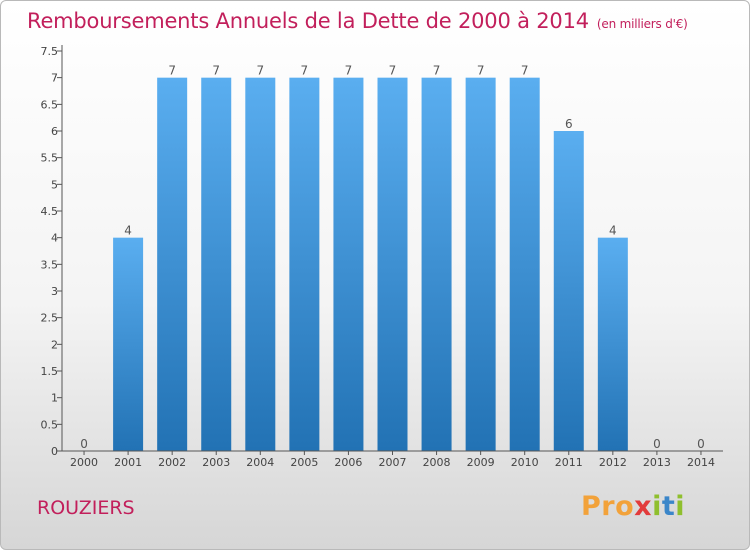 The height and width of the screenshot is (550, 750). Describe the element at coordinates (304, 462) in the screenshot. I see `x-tick-label: 2005` at that location.